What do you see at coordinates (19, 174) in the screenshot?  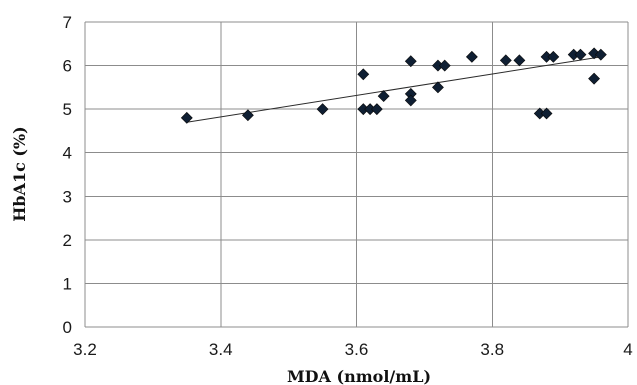 I see `y-axis-title: HbA1c (%)` at bounding box center [19, 174].